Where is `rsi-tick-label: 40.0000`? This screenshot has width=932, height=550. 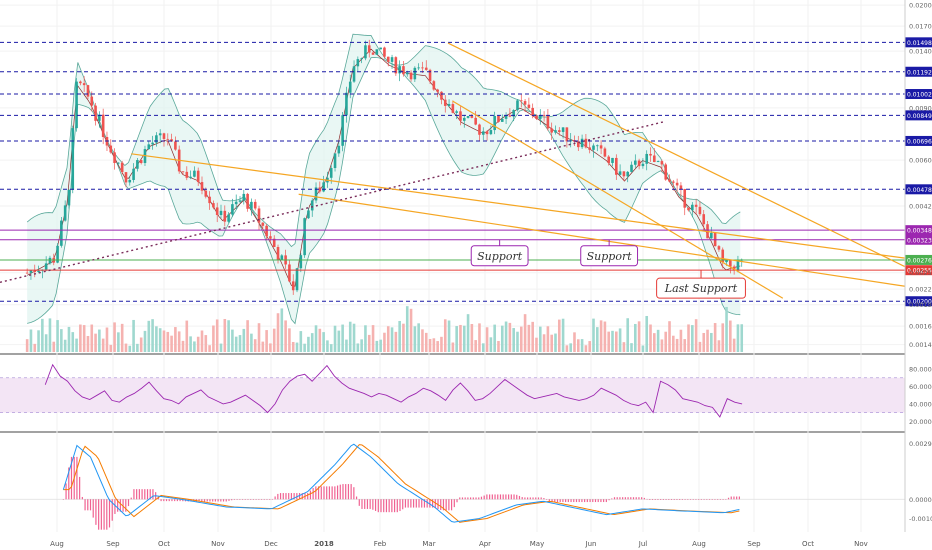
rsi-tick-label: 40.0000 is located at coordinates (920, 404).